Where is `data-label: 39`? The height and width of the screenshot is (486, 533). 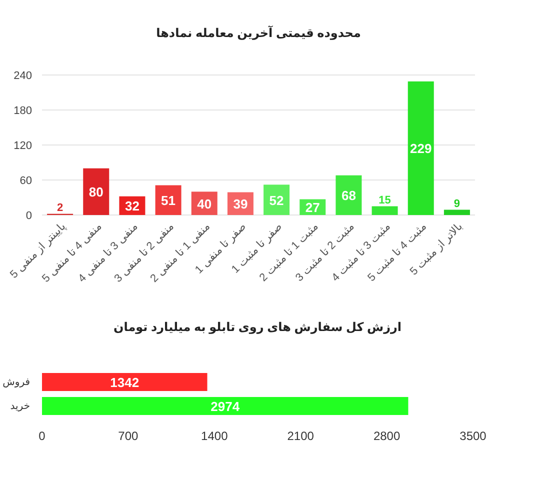 data-label: 39 is located at coordinates (240, 204).